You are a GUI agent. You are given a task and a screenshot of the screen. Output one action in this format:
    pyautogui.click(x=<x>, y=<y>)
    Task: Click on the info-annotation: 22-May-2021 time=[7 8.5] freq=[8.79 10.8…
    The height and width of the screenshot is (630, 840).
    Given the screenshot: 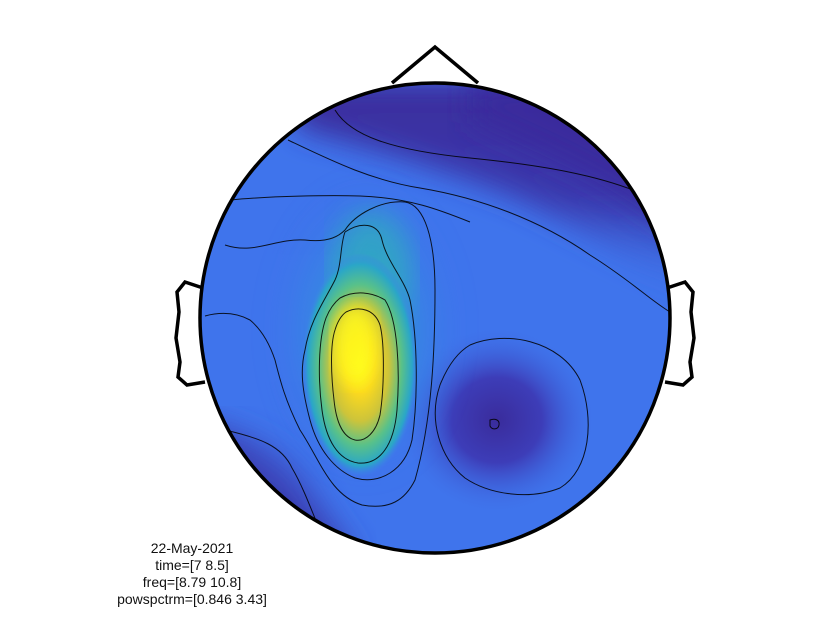 What is the action you would take?
    pyautogui.click(x=192, y=574)
    